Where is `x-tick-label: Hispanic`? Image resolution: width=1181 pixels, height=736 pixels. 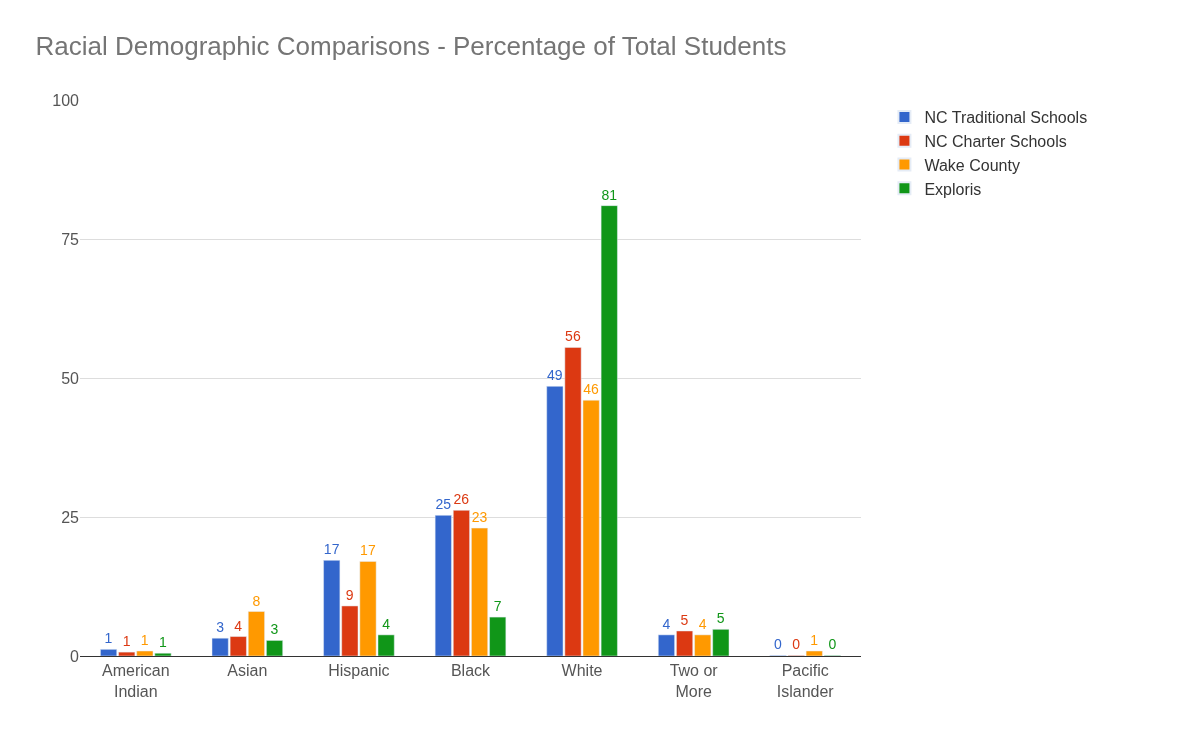 x-tick-label: Hispanic is located at coordinates (359, 671).